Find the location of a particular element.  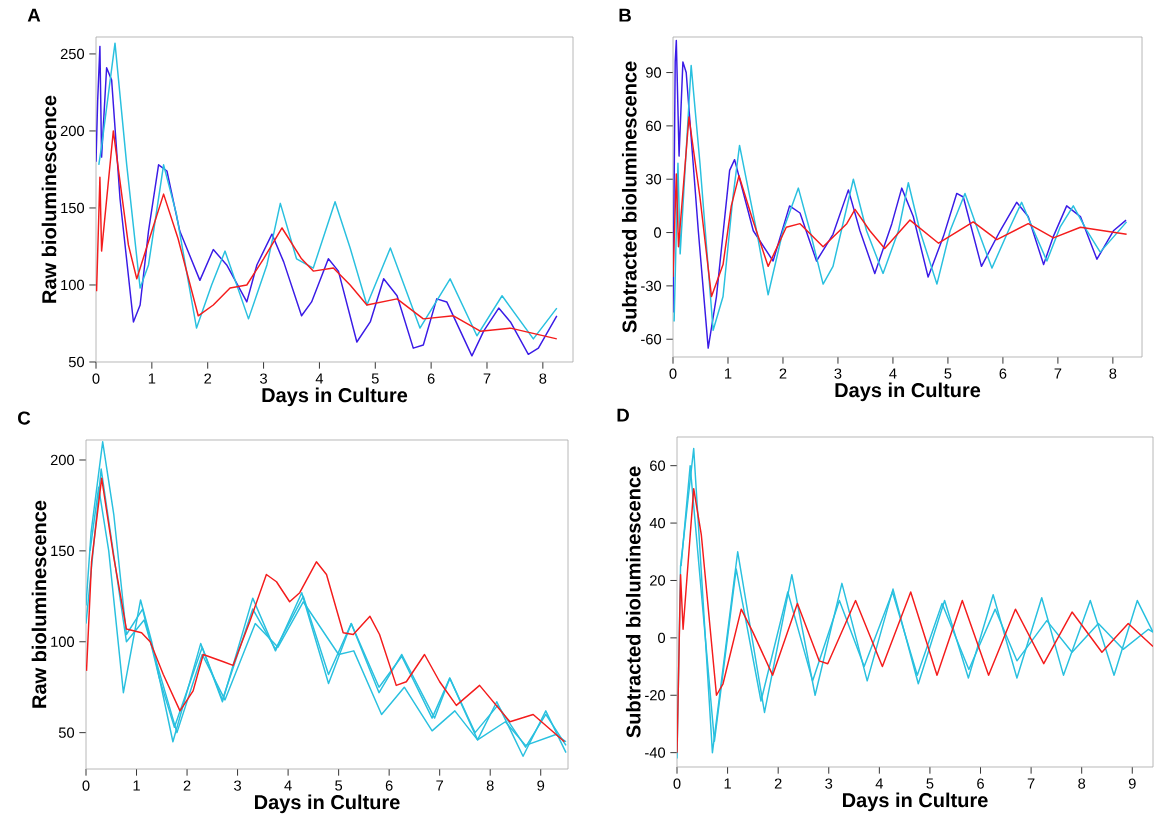

y-tick-label: 90 is located at coordinates (654, 72).